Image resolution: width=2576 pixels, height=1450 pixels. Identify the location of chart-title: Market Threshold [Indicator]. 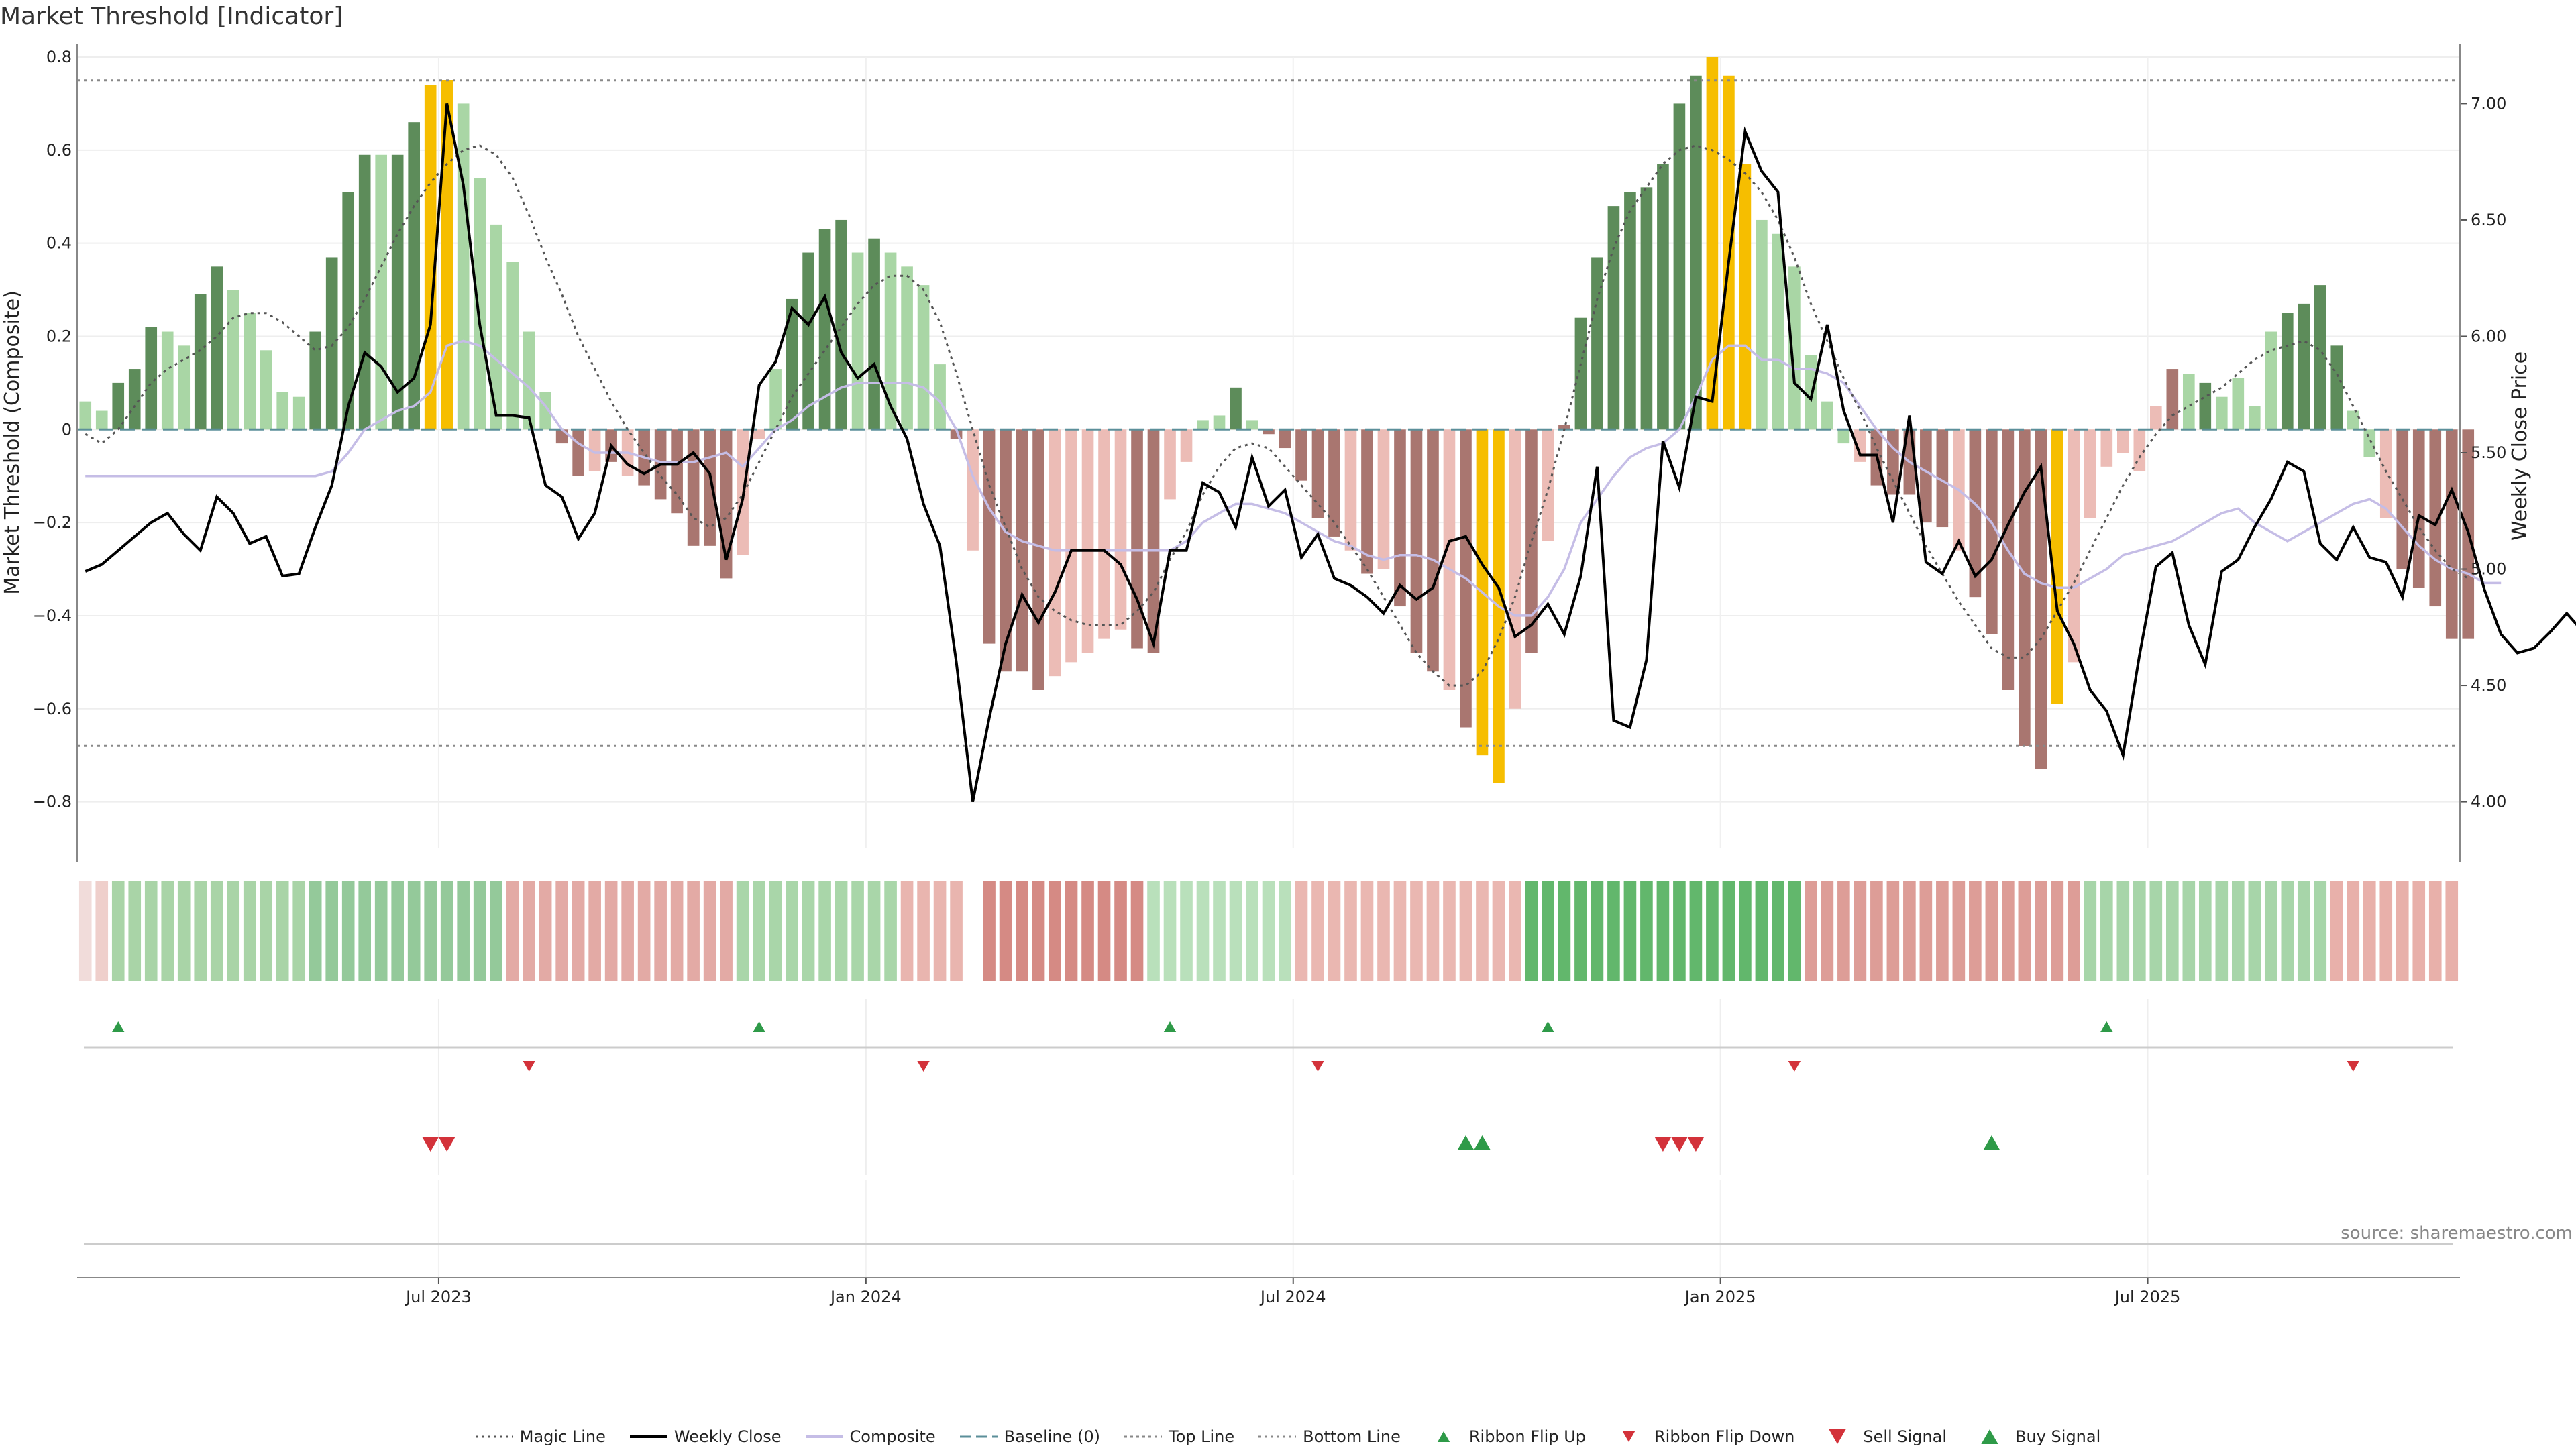
(171, 16).